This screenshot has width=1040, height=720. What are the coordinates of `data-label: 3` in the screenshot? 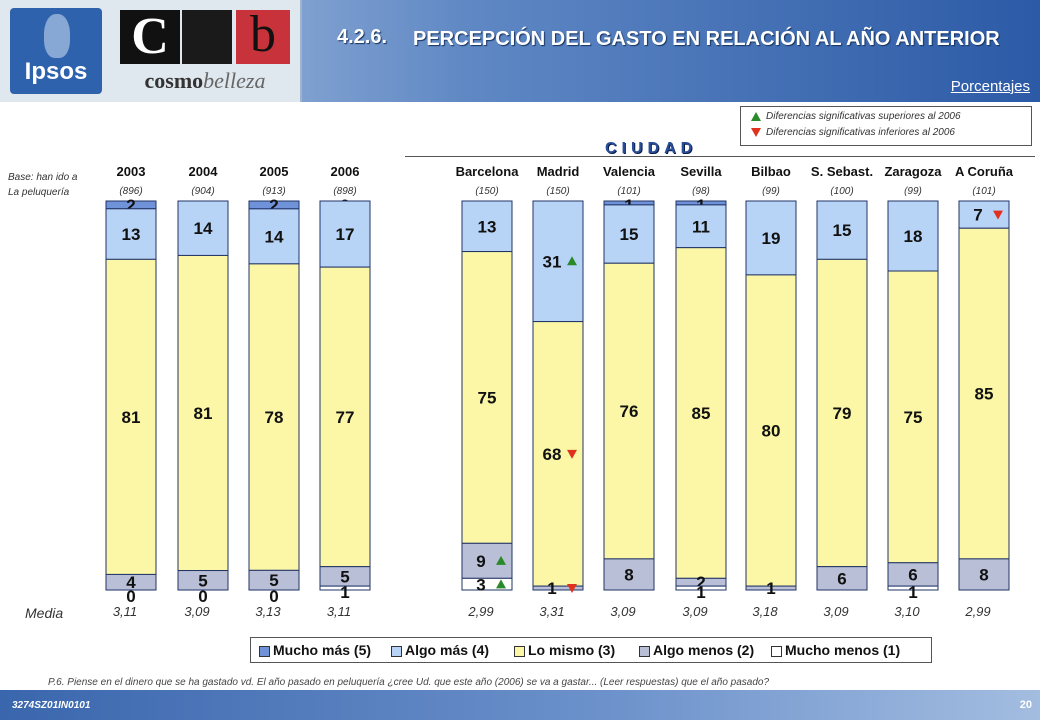 It's located at (480, 584).